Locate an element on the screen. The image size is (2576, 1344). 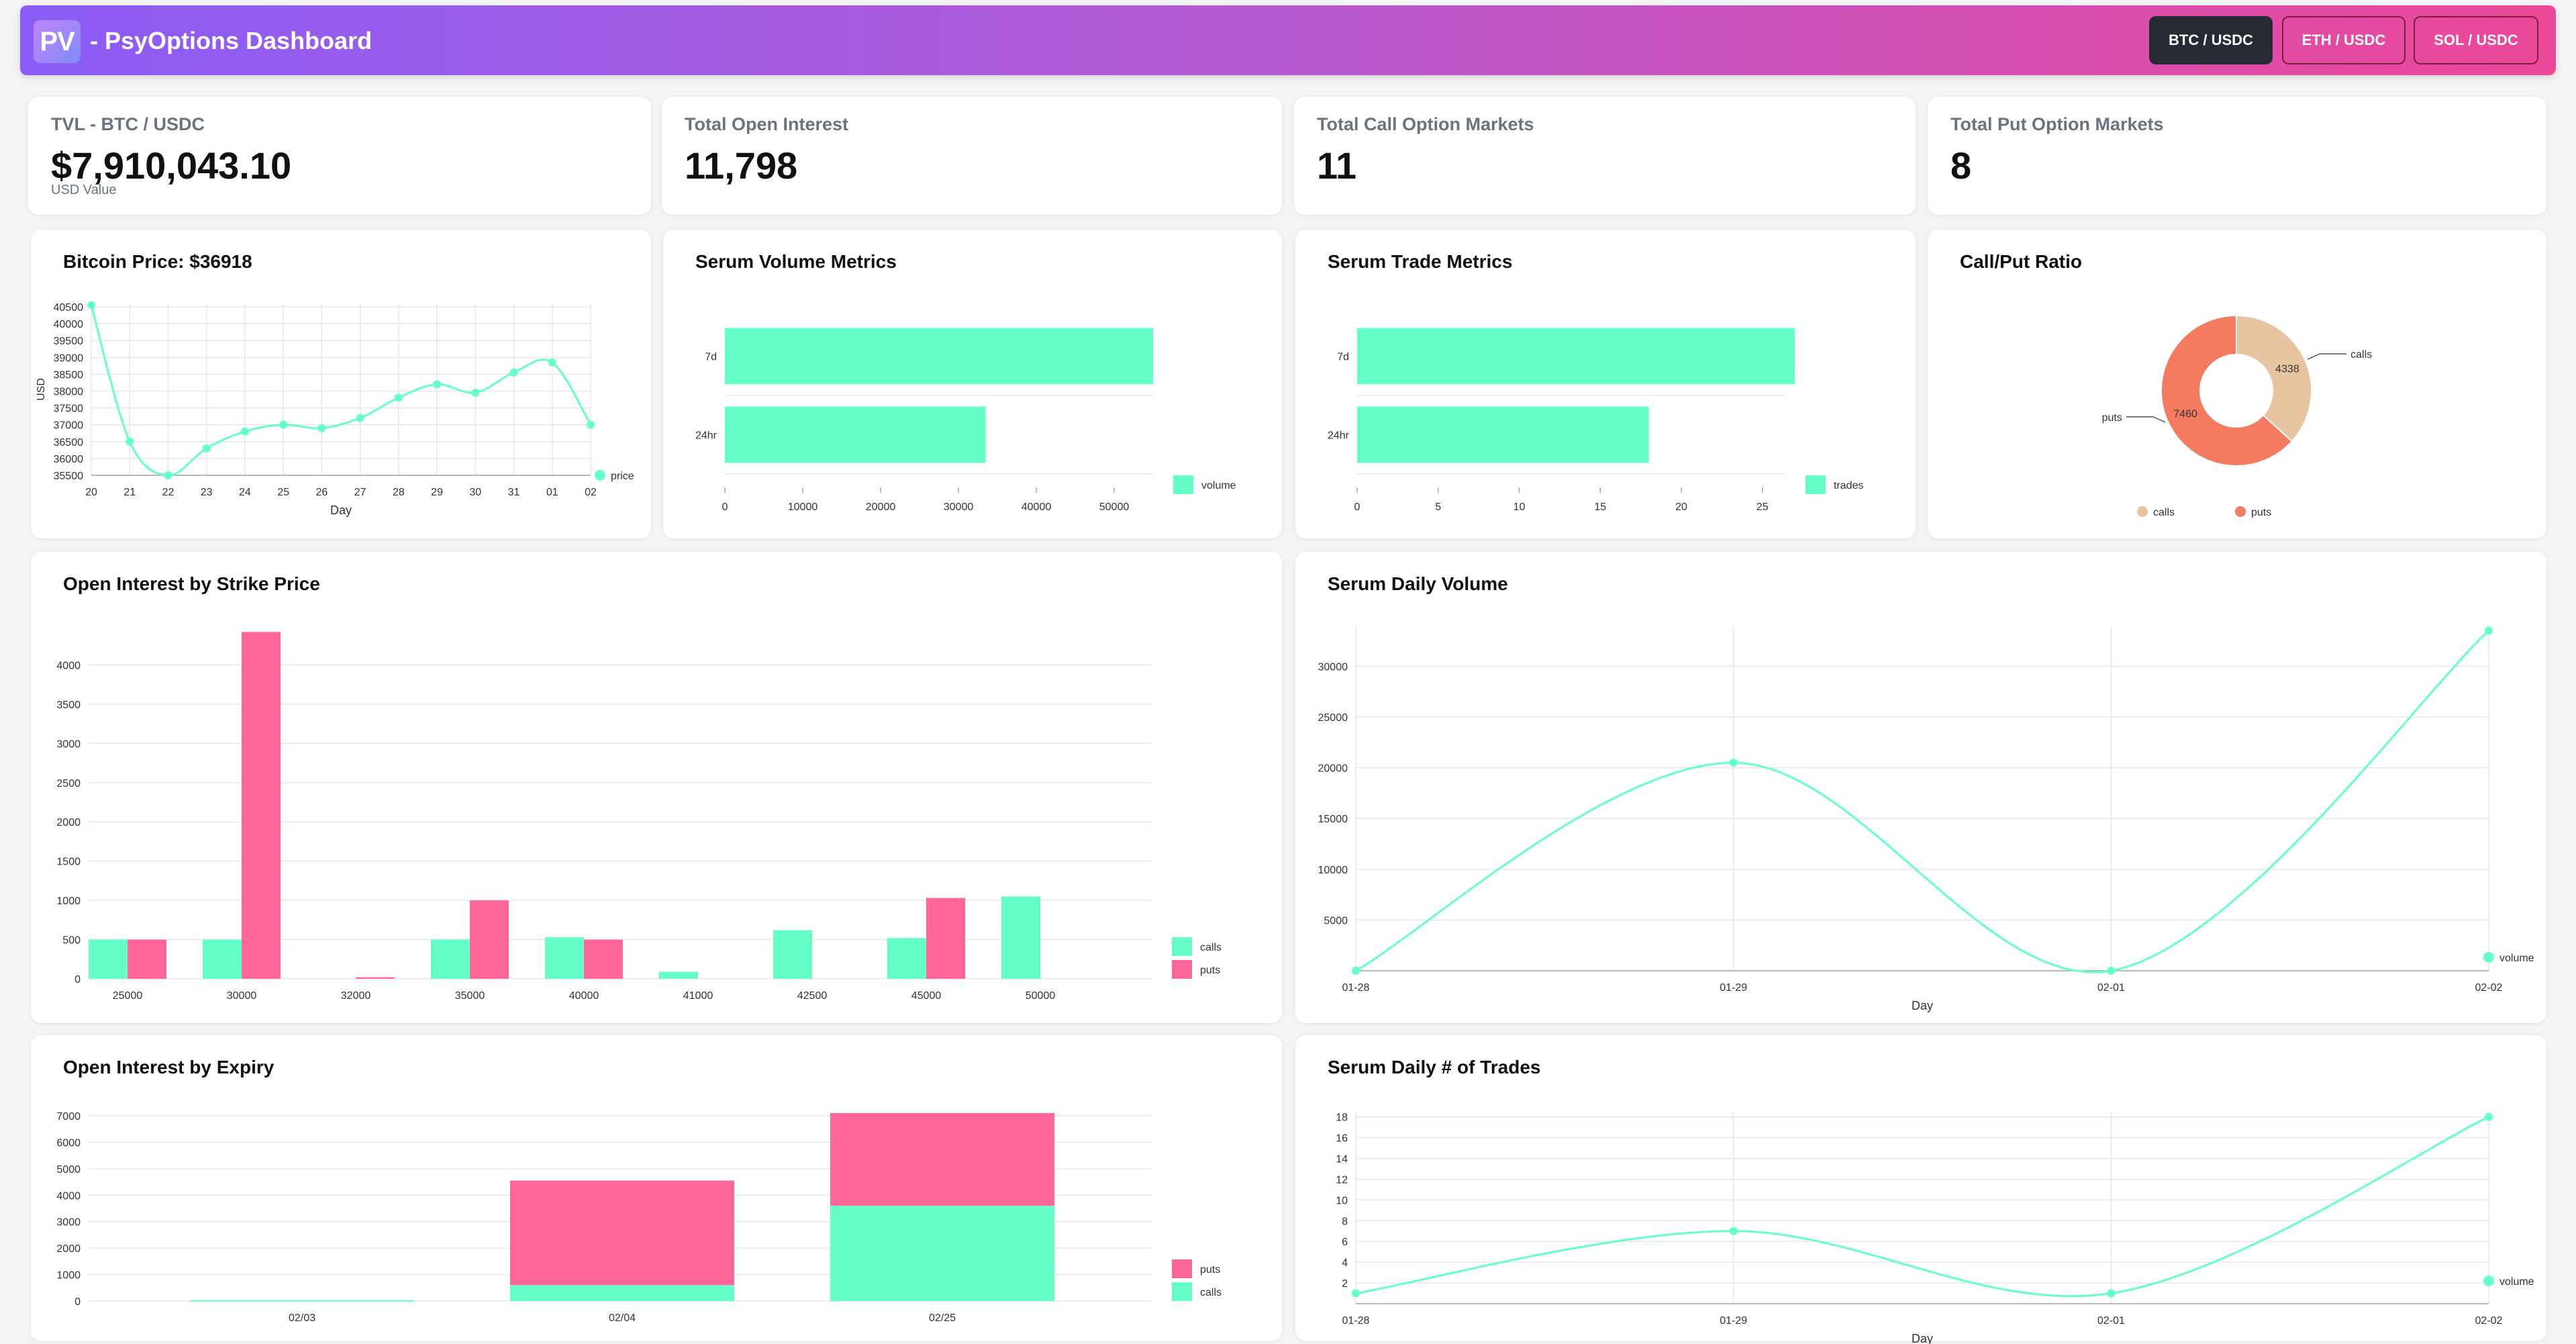
y-tick-label: 35500 is located at coordinates (69, 476).